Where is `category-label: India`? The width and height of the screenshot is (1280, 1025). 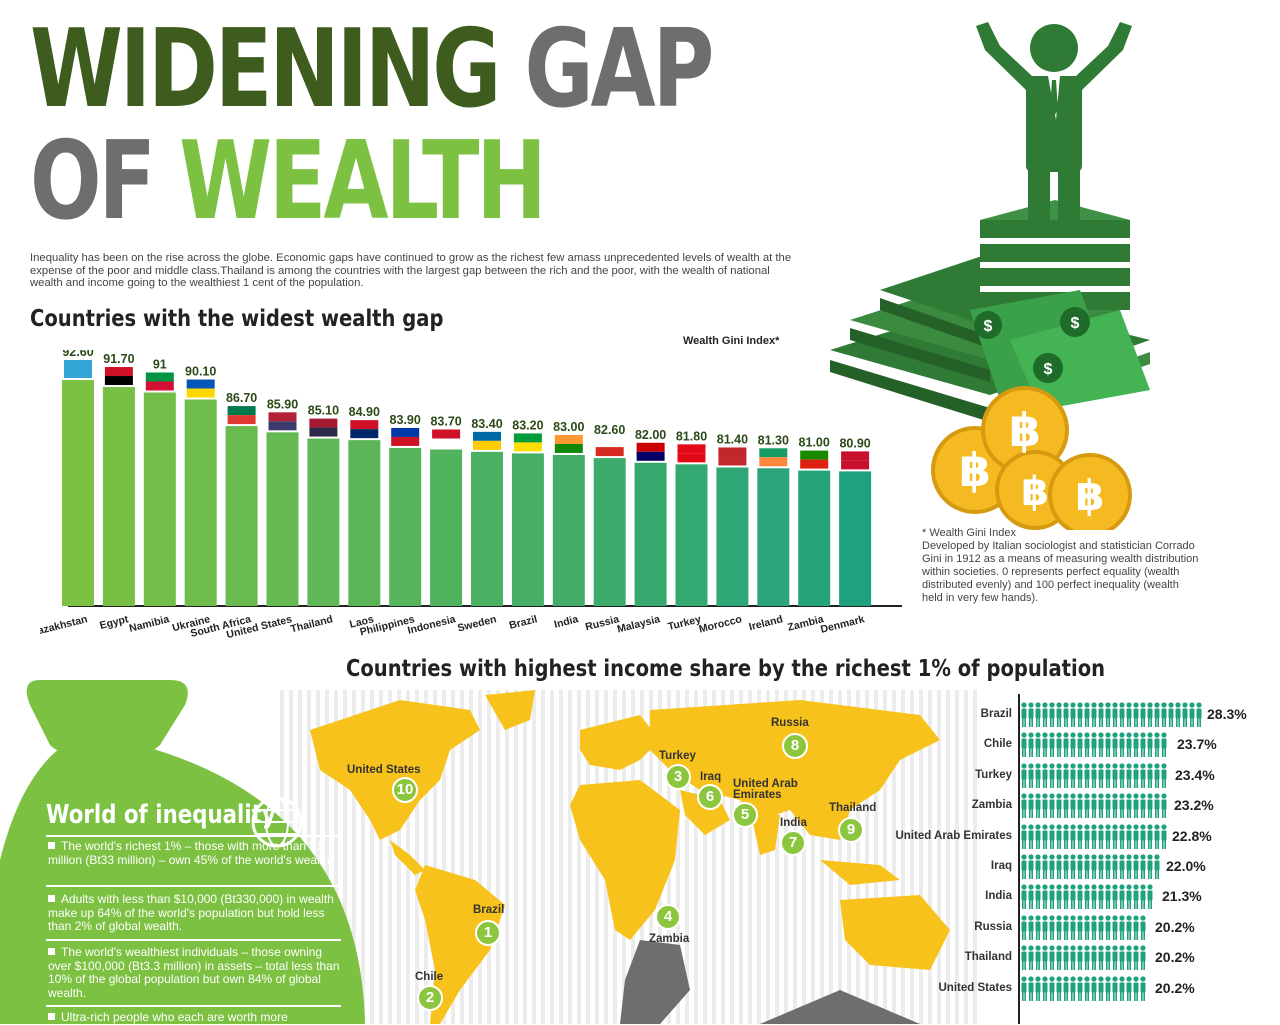 category-label: India is located at coordinates (566, 622).